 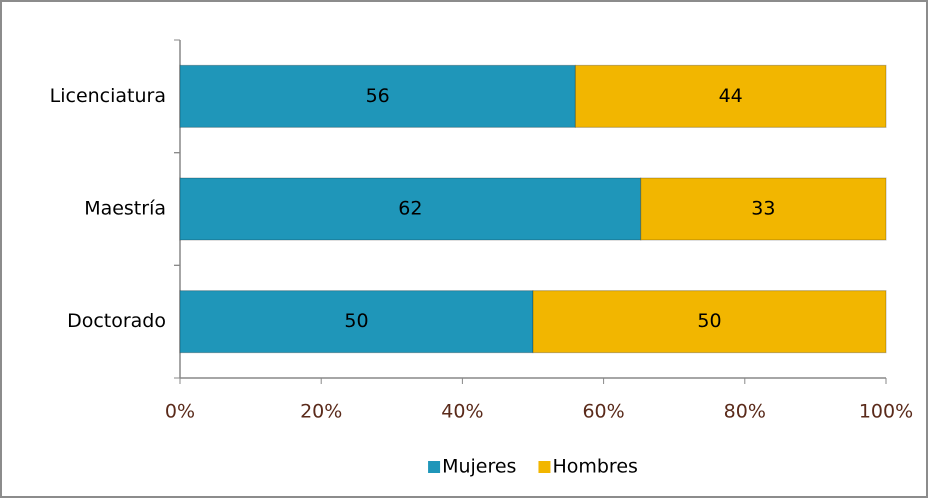 I want to click on data-label: 62, so click(x=410, y=209).